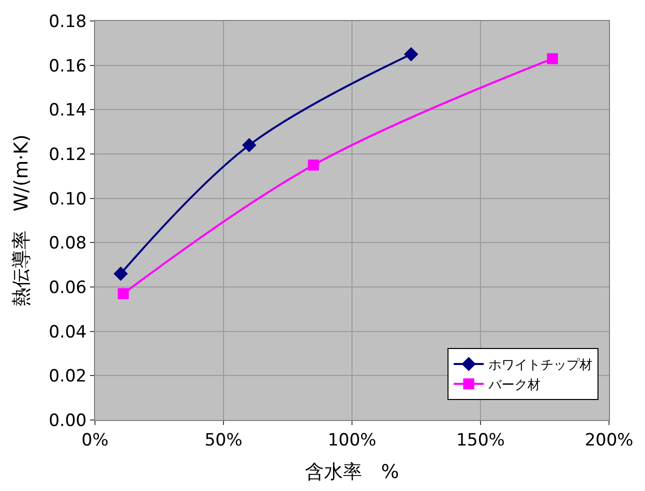 The image size is (645, 491). What do you see at coordinates (67, 22) in the screenshot?
I see `y-tick-label: 0.18` at bounding box center [67, 22].